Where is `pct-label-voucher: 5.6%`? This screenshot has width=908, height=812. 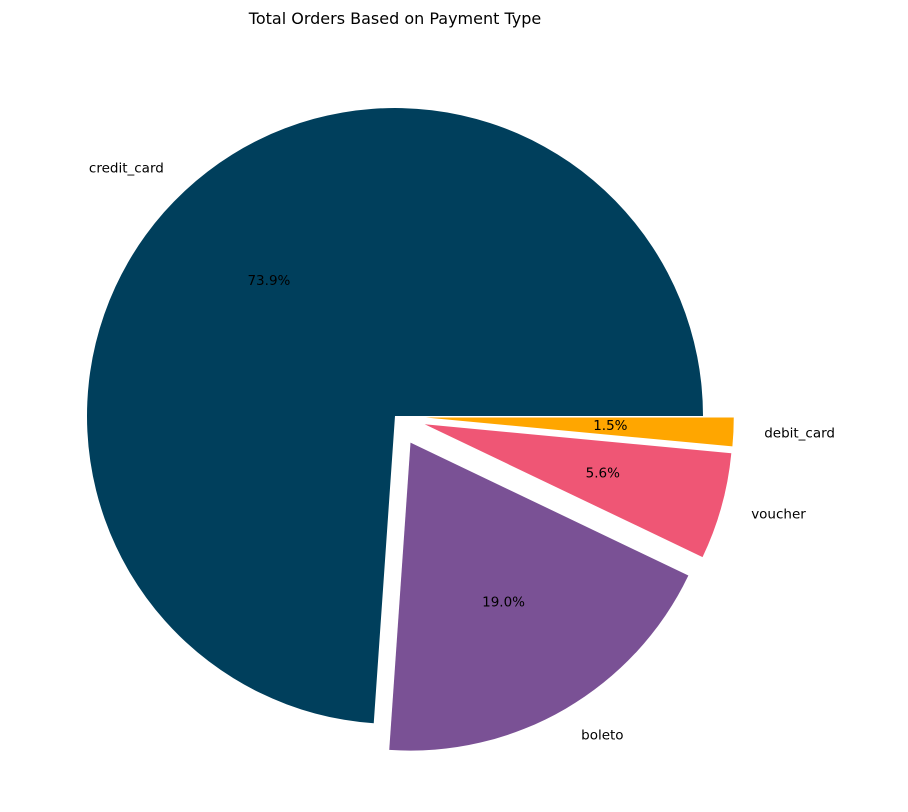
pct-label-voucher: 5.6% is located at coordinates (603, 474).